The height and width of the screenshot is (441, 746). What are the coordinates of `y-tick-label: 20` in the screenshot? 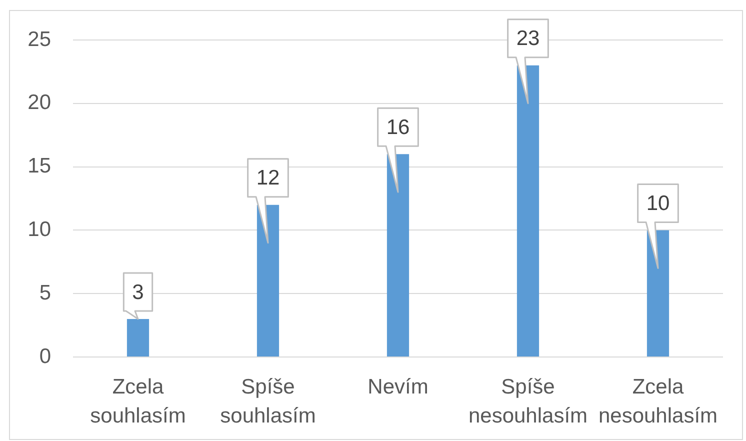 It's located at (39, 102).